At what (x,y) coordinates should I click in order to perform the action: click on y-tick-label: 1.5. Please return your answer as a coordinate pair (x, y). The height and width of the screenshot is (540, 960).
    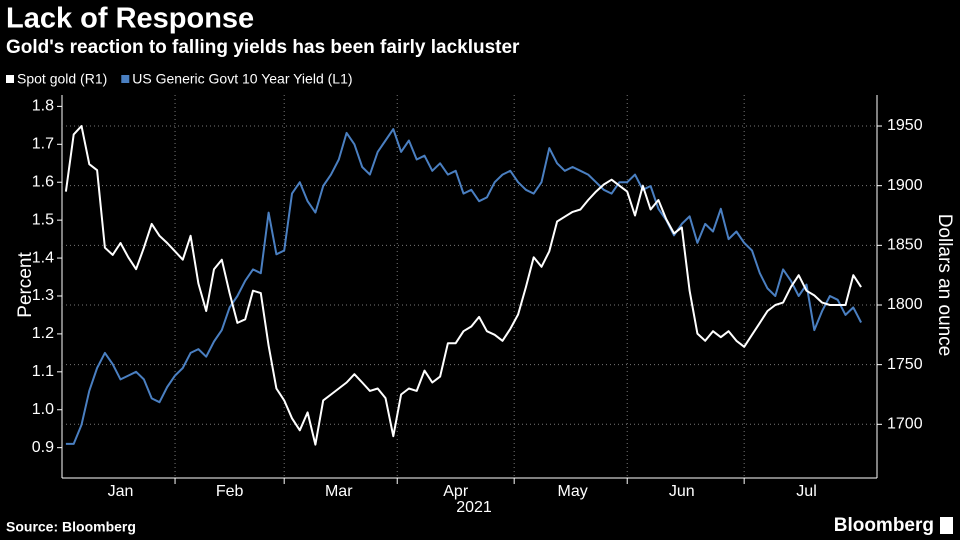
    Looking at the image, I should click on (43, 219).